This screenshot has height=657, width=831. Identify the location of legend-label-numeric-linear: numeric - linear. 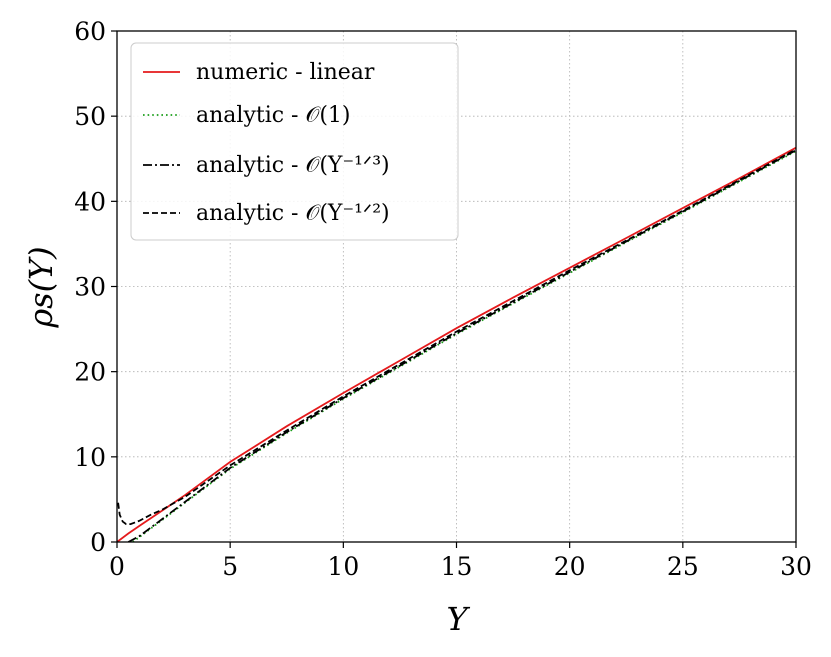
(285, 72).